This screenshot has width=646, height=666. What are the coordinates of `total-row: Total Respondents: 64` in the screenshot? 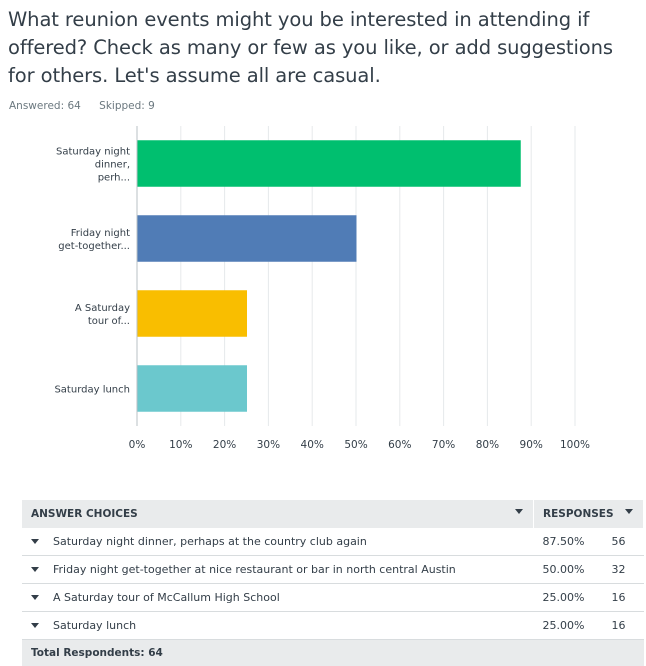 It's located at (333, 653).